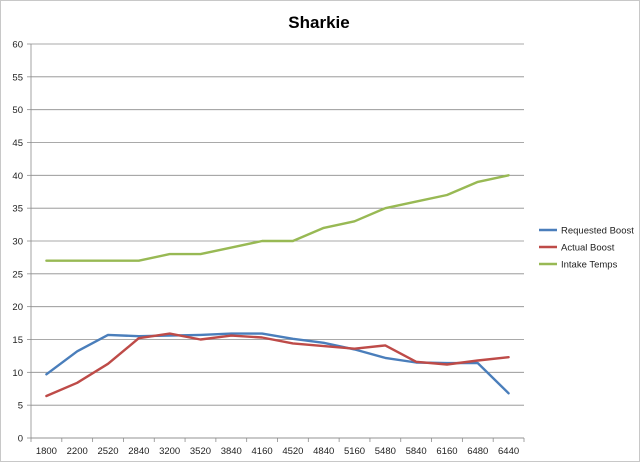 The image size is (640, 463). Describe the element at coordinates (262, 451) in the screenshot. I see `x-tick-label: 4160` at that location.